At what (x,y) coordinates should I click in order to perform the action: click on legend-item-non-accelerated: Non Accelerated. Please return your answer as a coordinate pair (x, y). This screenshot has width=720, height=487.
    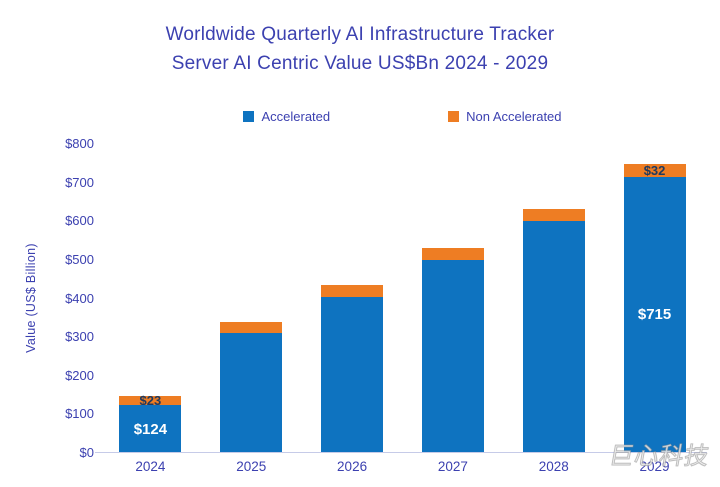
    Looking at the image, I should click on (505, 116).